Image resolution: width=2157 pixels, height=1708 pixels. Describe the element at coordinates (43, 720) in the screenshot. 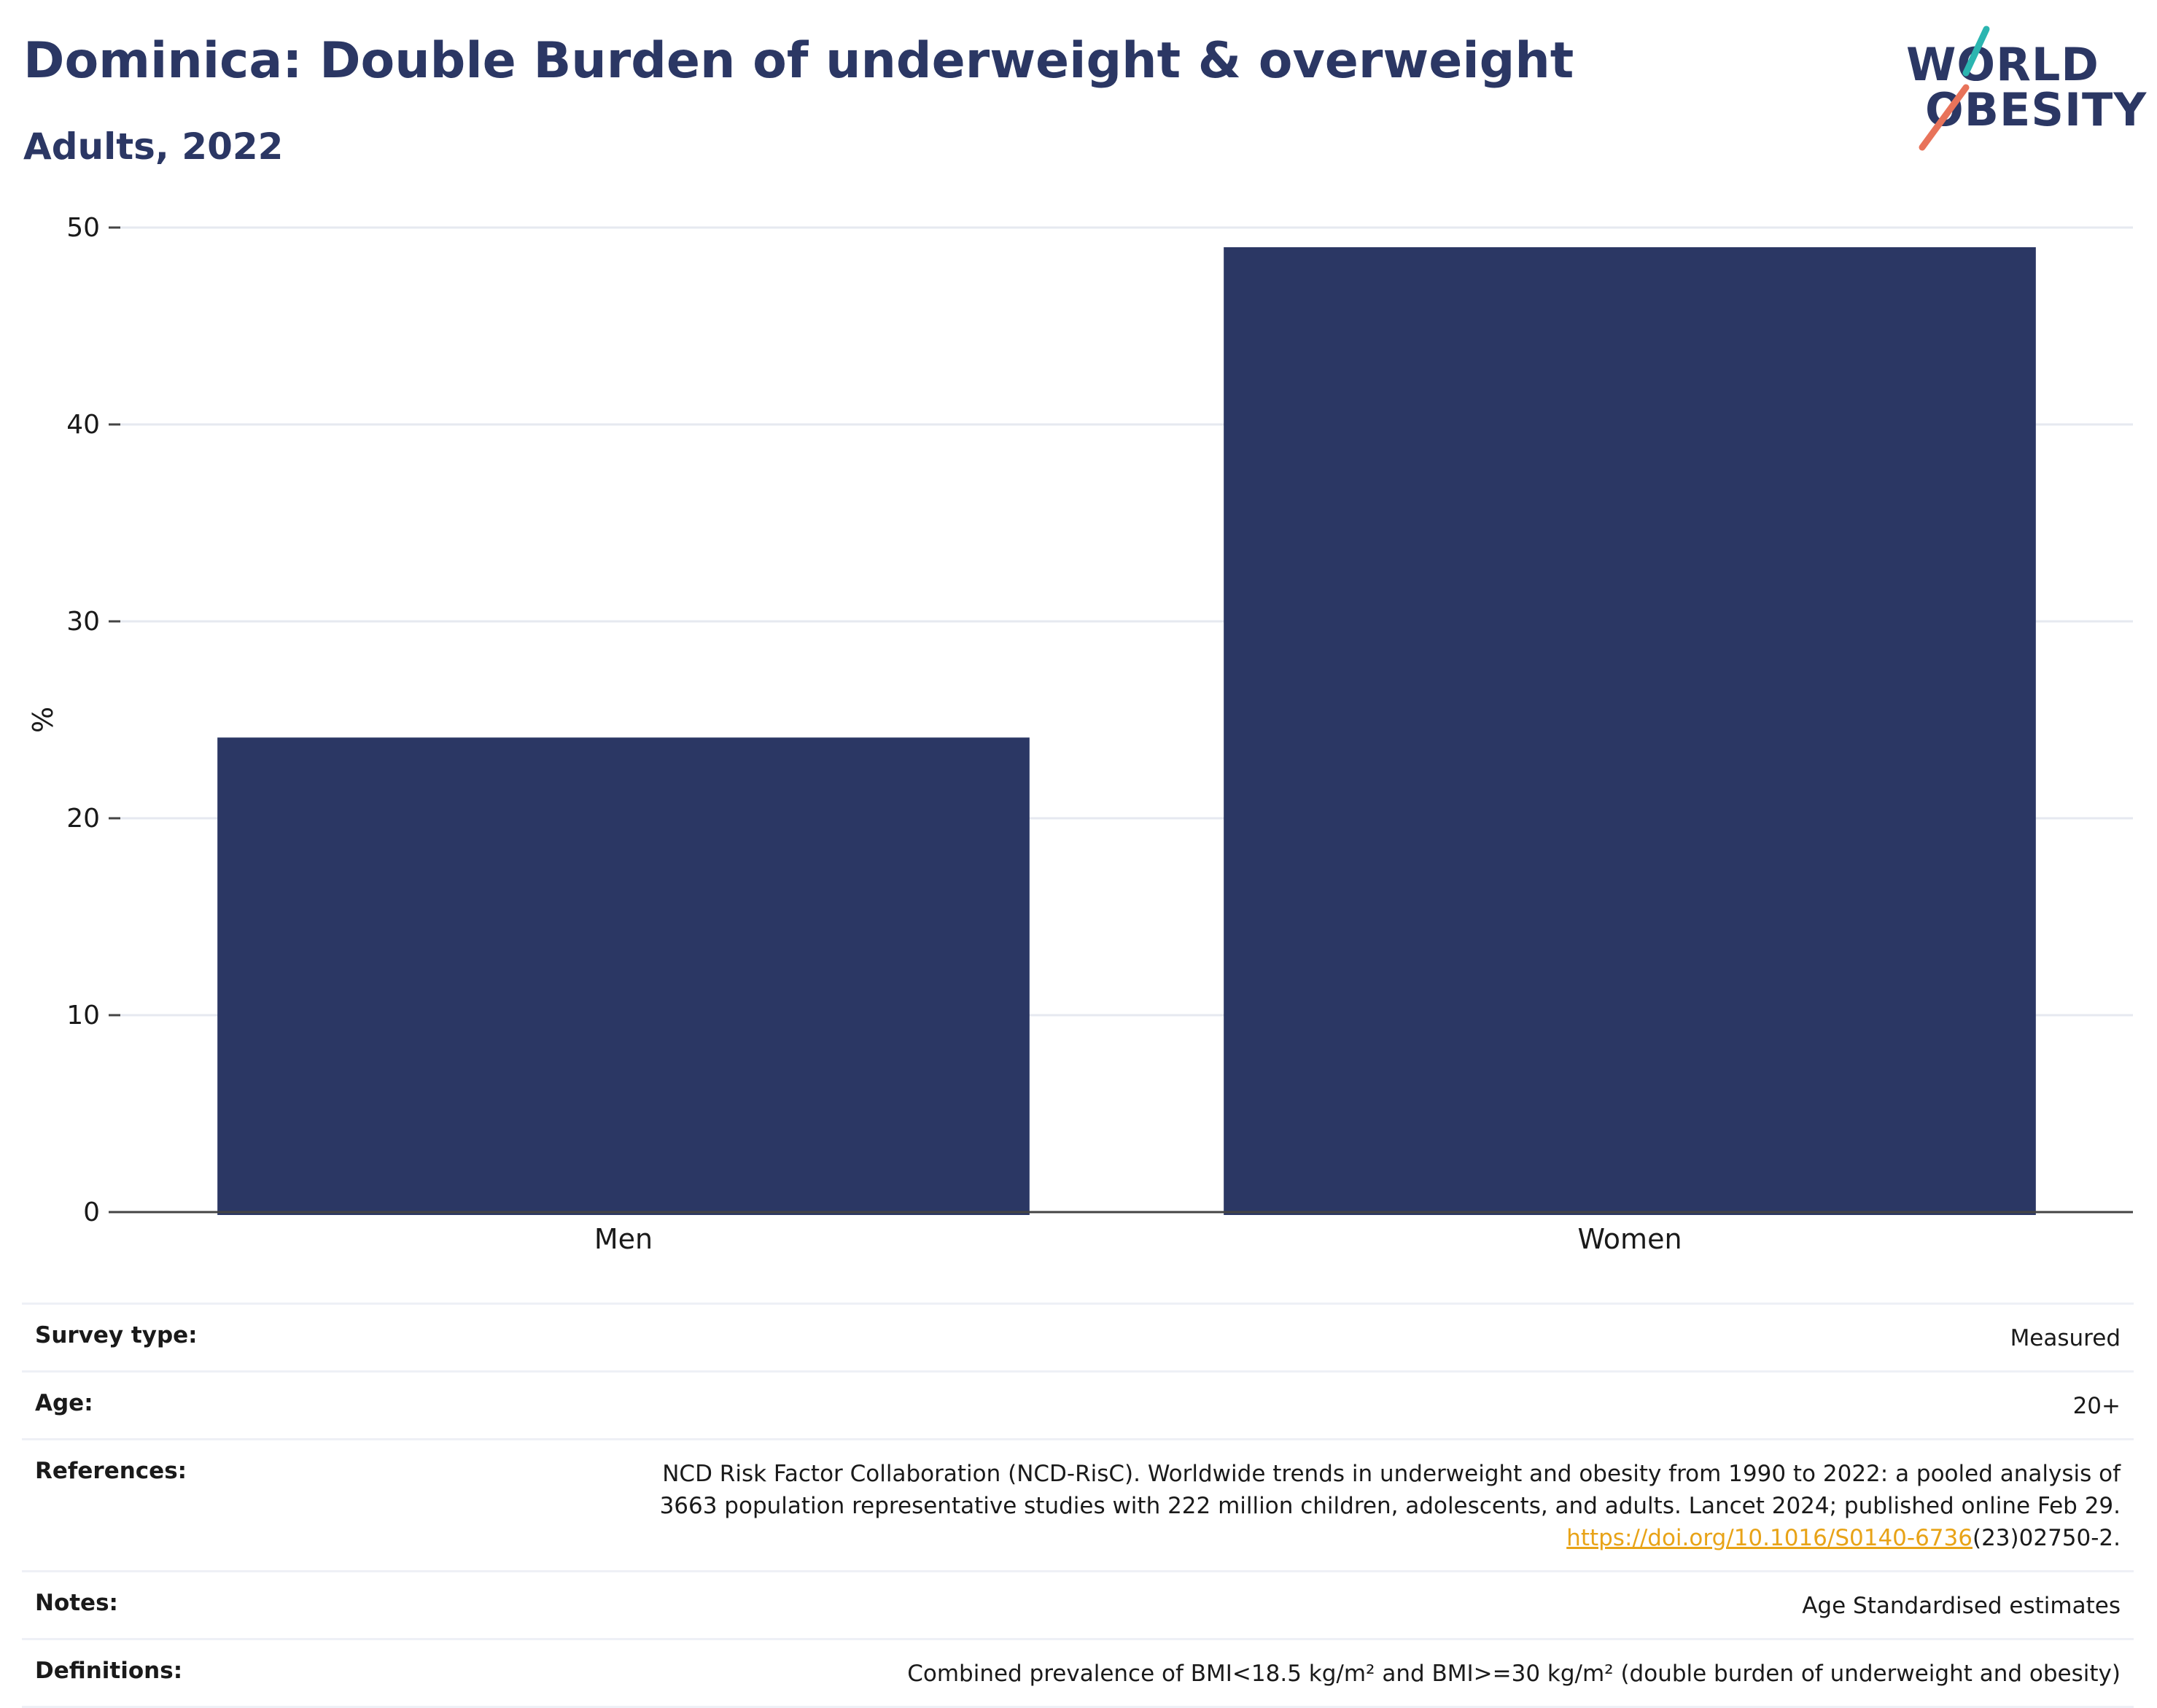

I see `y-axis-label: %` at that location.